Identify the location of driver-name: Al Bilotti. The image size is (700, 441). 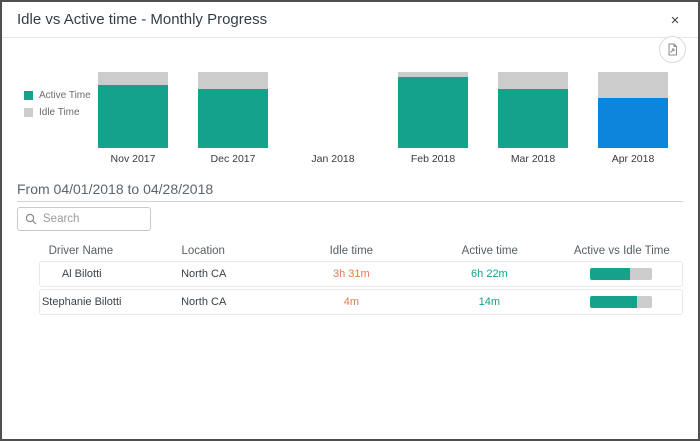
(81, 274).